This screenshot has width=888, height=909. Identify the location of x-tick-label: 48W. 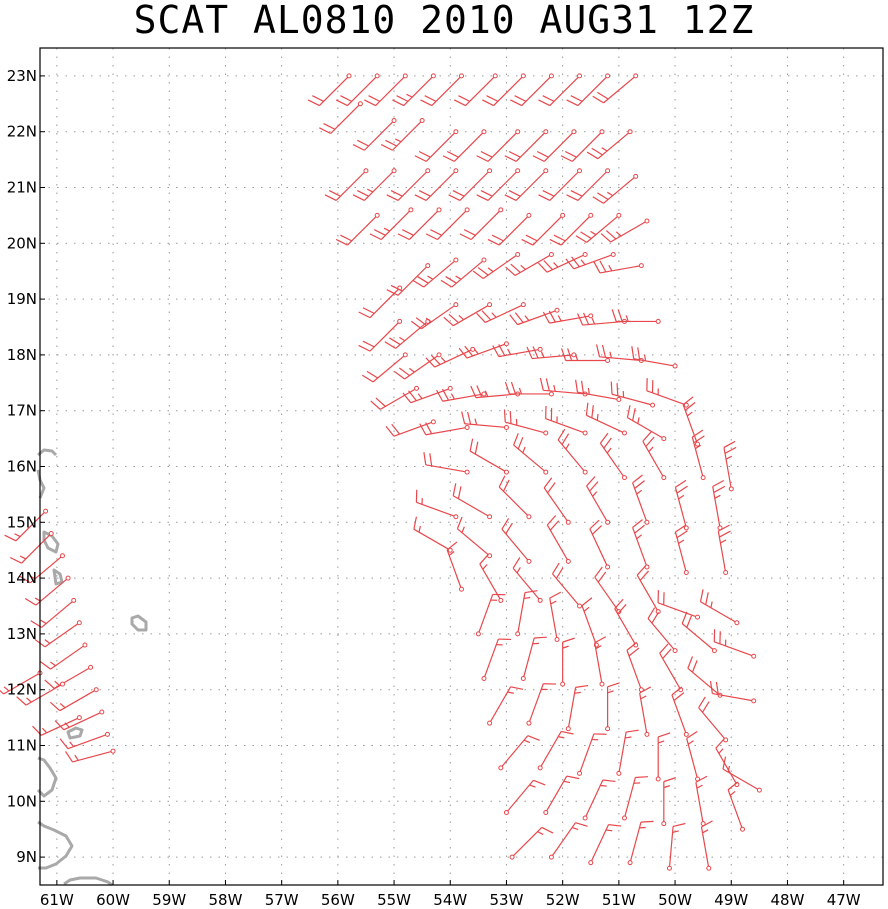
(787, 900).